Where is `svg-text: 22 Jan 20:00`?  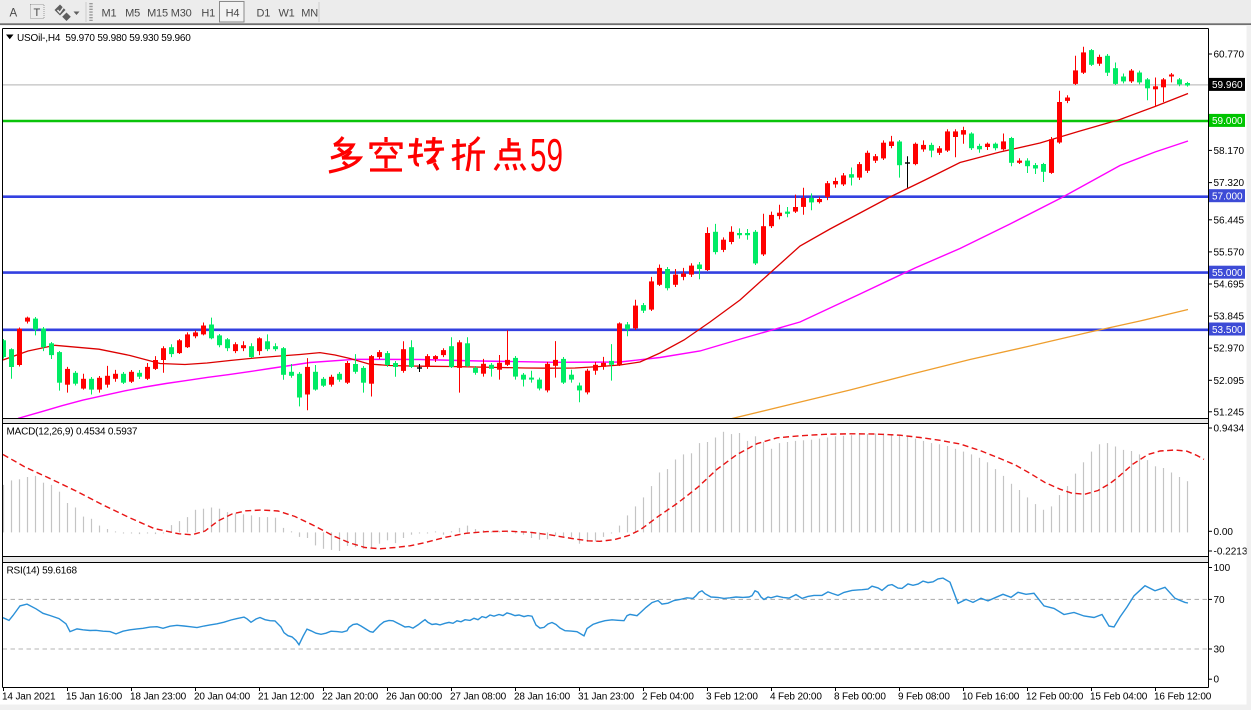 svg-text: 22 Jan 20:00 is located at coordinates (350, 697).